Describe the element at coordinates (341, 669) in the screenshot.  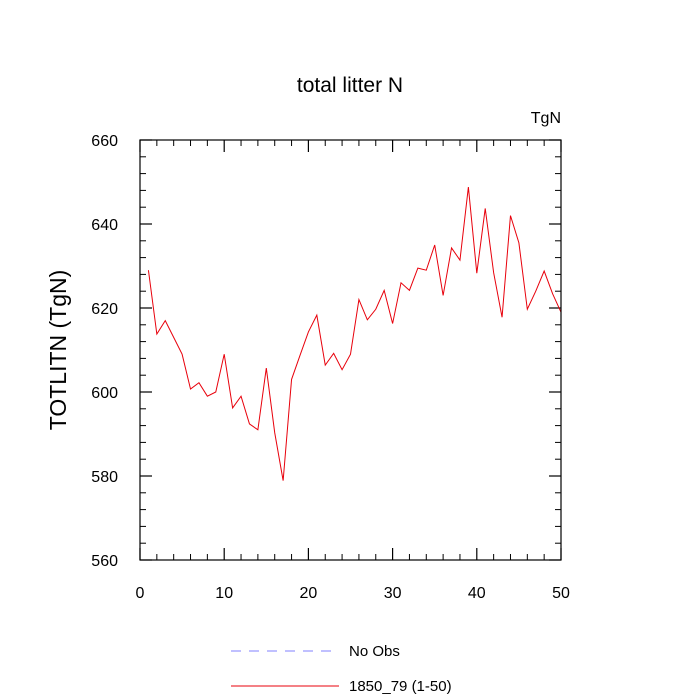
I see `legend: No Obs 1850_79 (1-50)` at that location.